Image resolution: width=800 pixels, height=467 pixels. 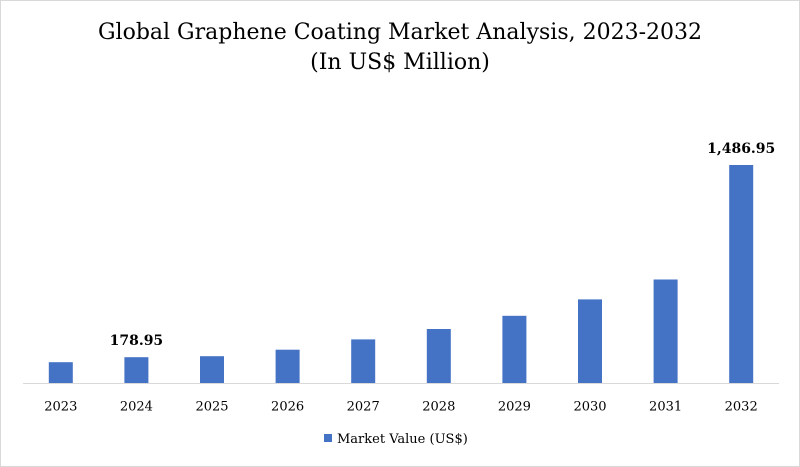 What do you see at coordinates (287, 407) in the screenshot?
I see `x-tick-label-2026: 2026` at bounding box center [287, 407].